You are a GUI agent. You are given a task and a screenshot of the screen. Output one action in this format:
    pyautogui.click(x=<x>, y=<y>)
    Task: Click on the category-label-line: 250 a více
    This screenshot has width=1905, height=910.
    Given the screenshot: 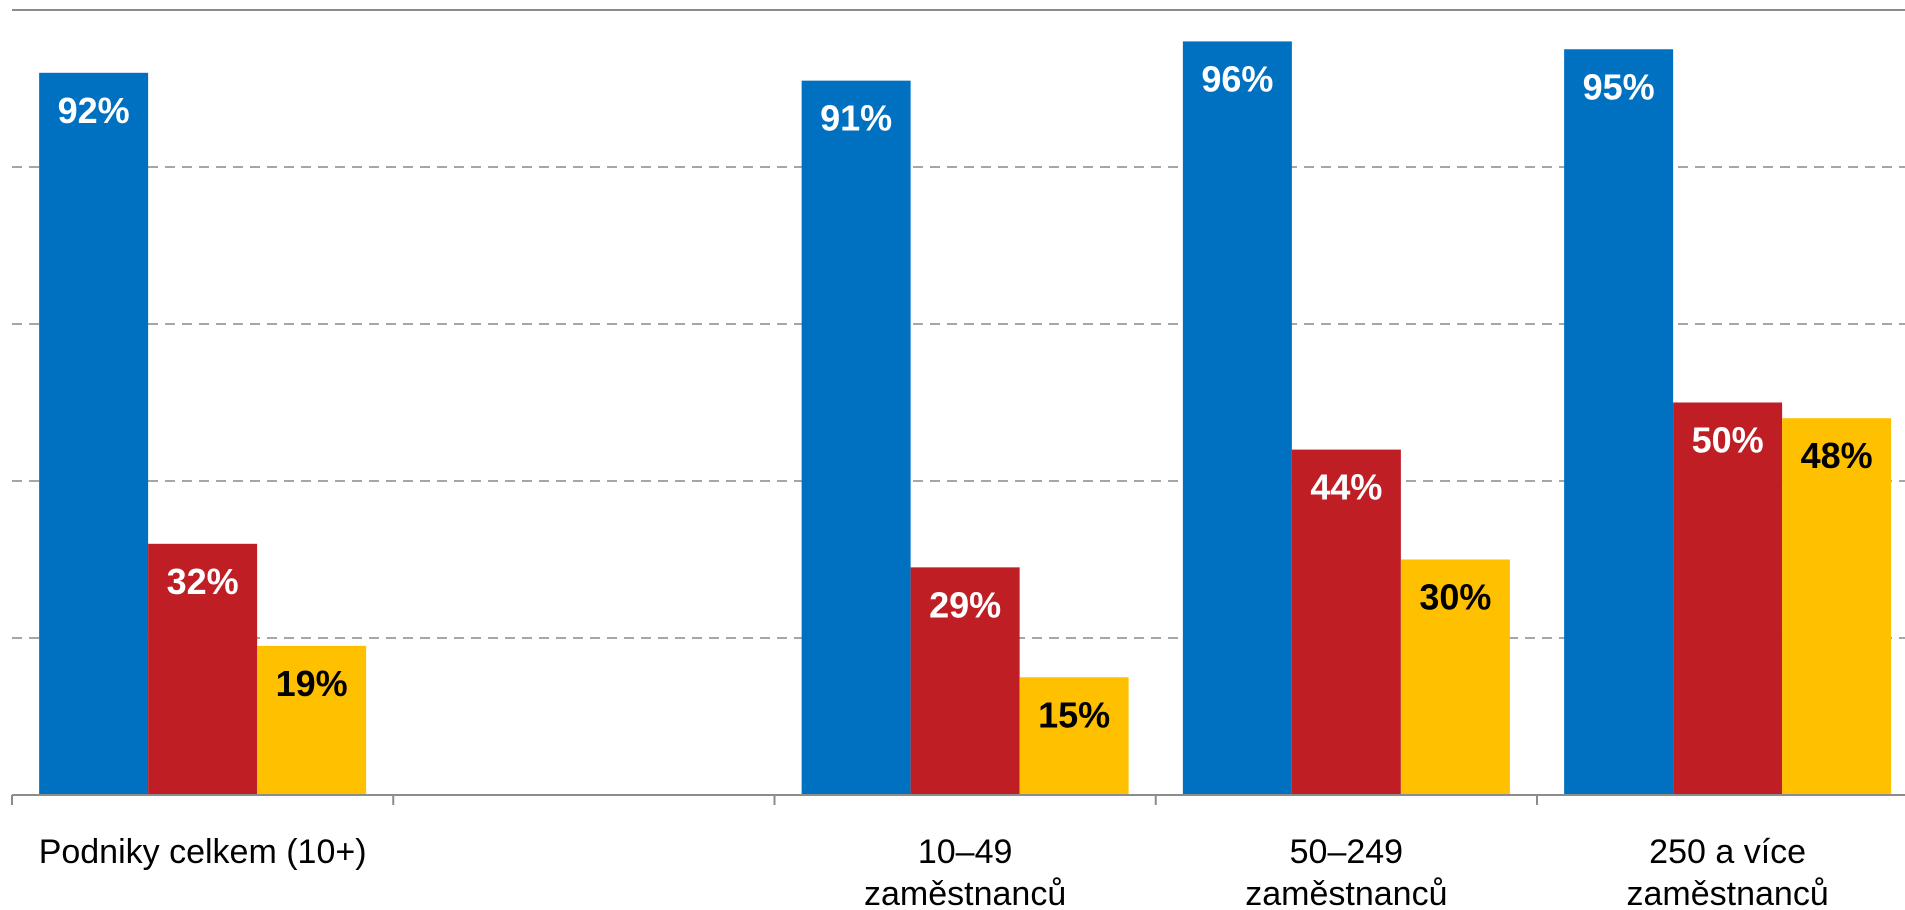 What is the action you would take?
    pyautogui.click(x=1727, y=852)
    